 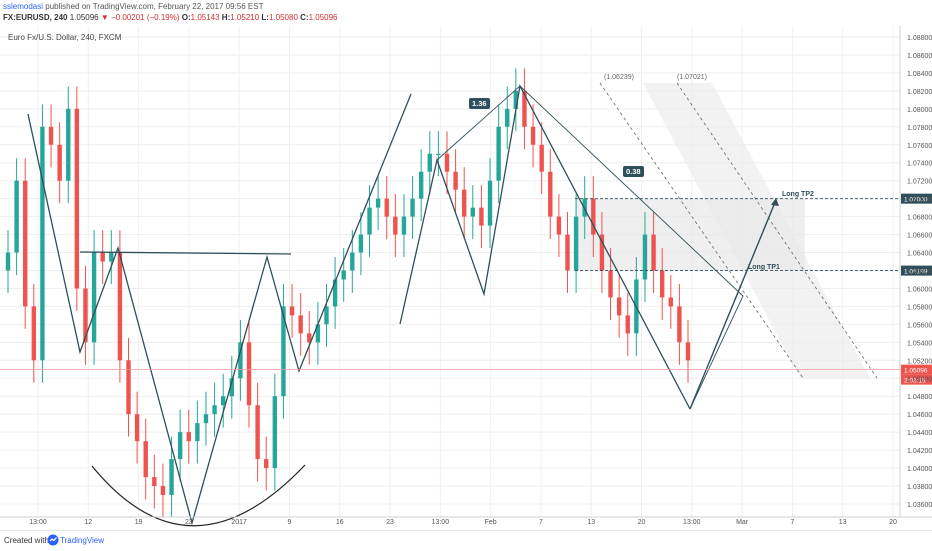 What do you see at coordinates (764, 267) in the screenshot?
I see `target-label: Long TP1` at bounding box center [764, 267].